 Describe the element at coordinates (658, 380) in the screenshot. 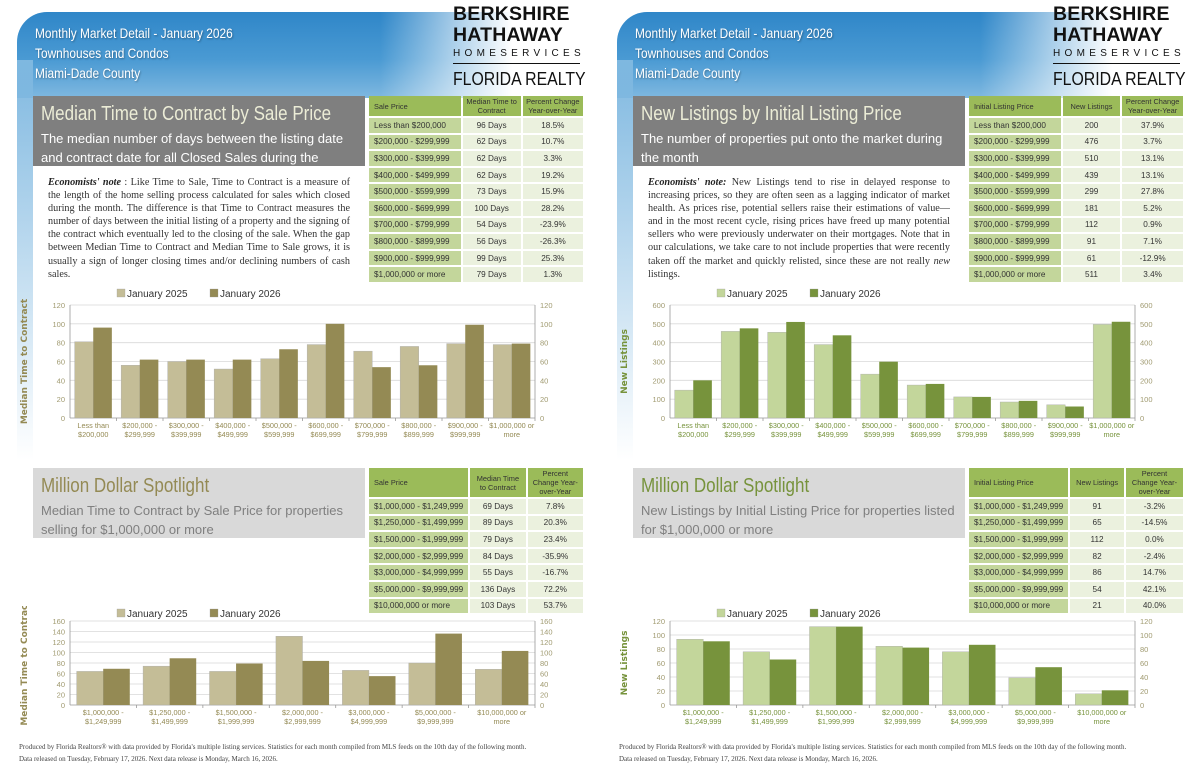

I see `y-tick-label-left: 200` at that location.